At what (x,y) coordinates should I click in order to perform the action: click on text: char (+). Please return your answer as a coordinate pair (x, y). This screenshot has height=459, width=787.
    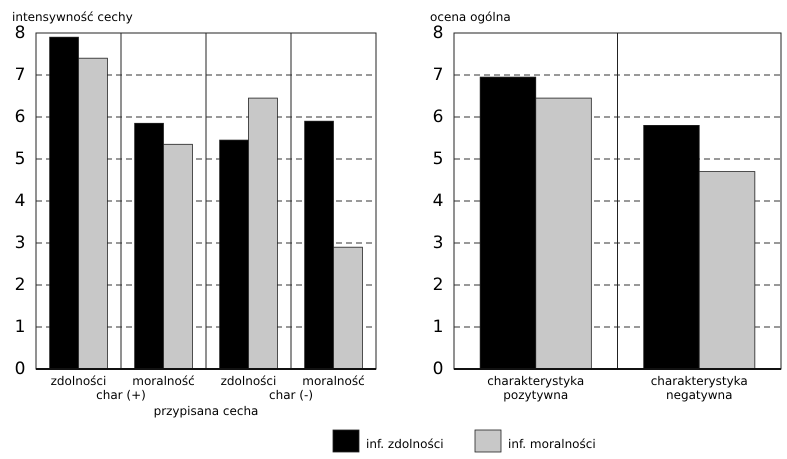
    Looking at the image, I should click on (121, 395).